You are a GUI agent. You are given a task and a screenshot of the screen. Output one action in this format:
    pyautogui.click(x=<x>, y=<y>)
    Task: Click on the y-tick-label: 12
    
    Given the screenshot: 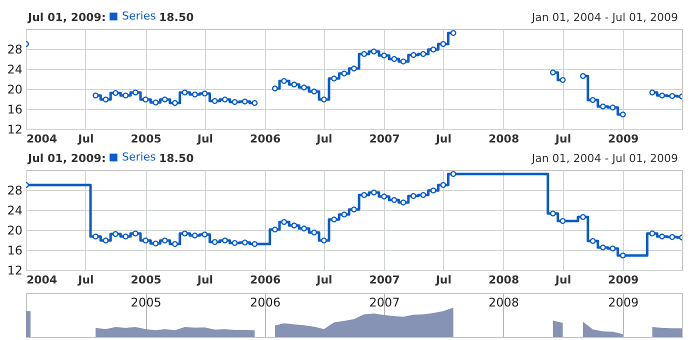 What is the action you would take?
    pyautogui.click(x=14, y=271)
    